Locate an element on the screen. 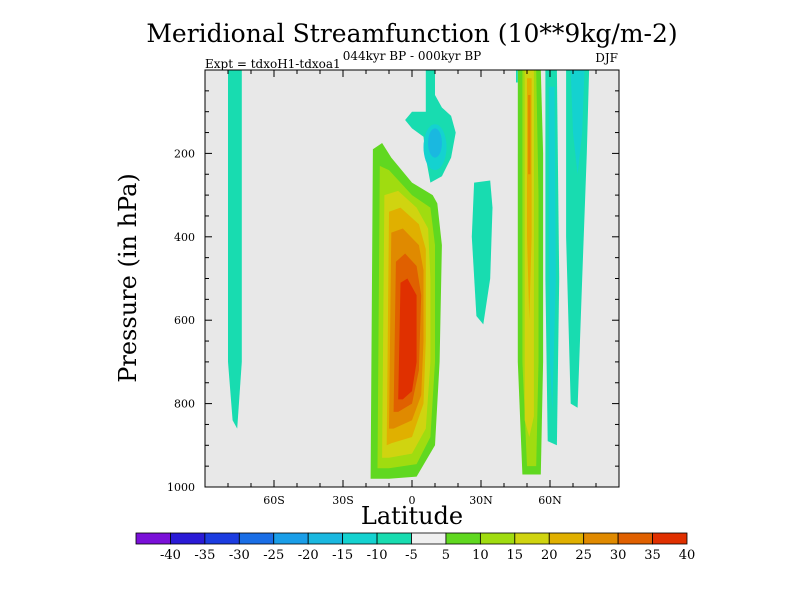 This screenshot has width=800, height=600. colorbar-label: -40 is located at coordinates (170, 555).